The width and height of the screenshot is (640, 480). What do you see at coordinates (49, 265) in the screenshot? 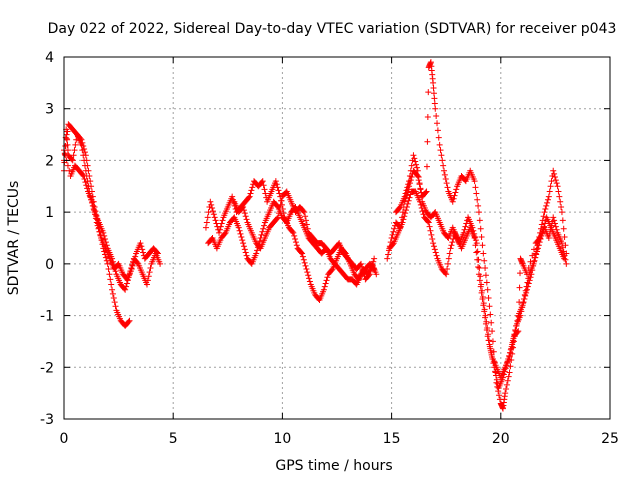
I see `y-tick-label: 0` at bounding box center [49, 265].